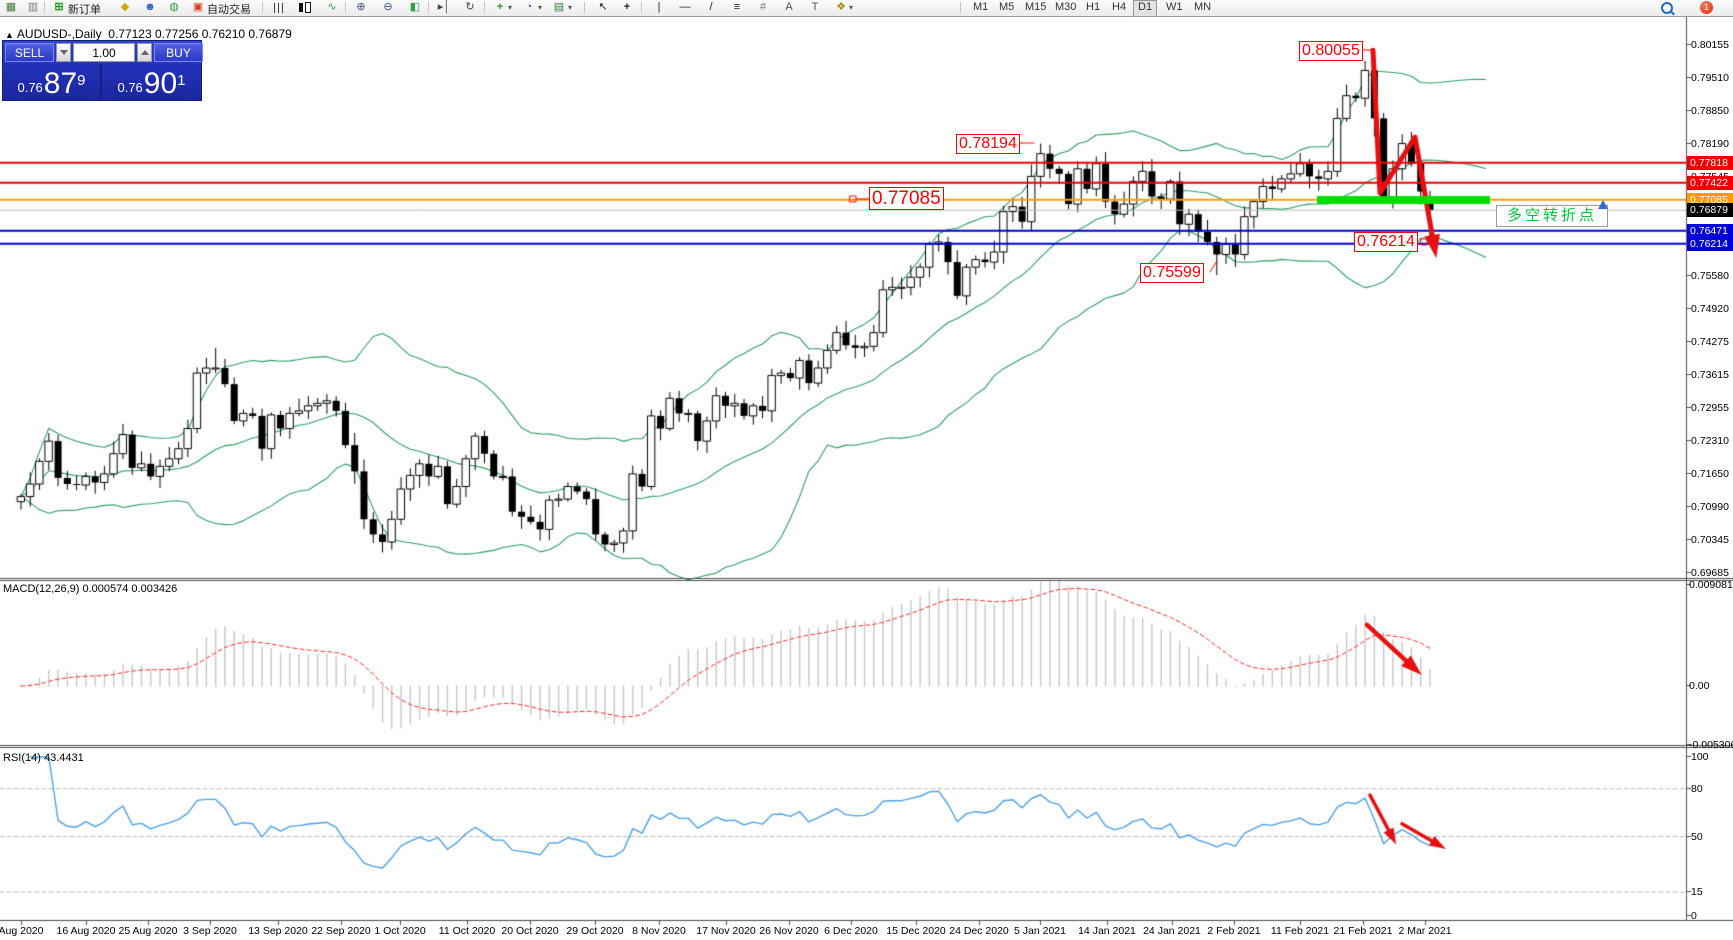 The width and height of the screenshot is (1733, 940). I want to click on timeframe-button-h4: H4, so click(1119, 7).